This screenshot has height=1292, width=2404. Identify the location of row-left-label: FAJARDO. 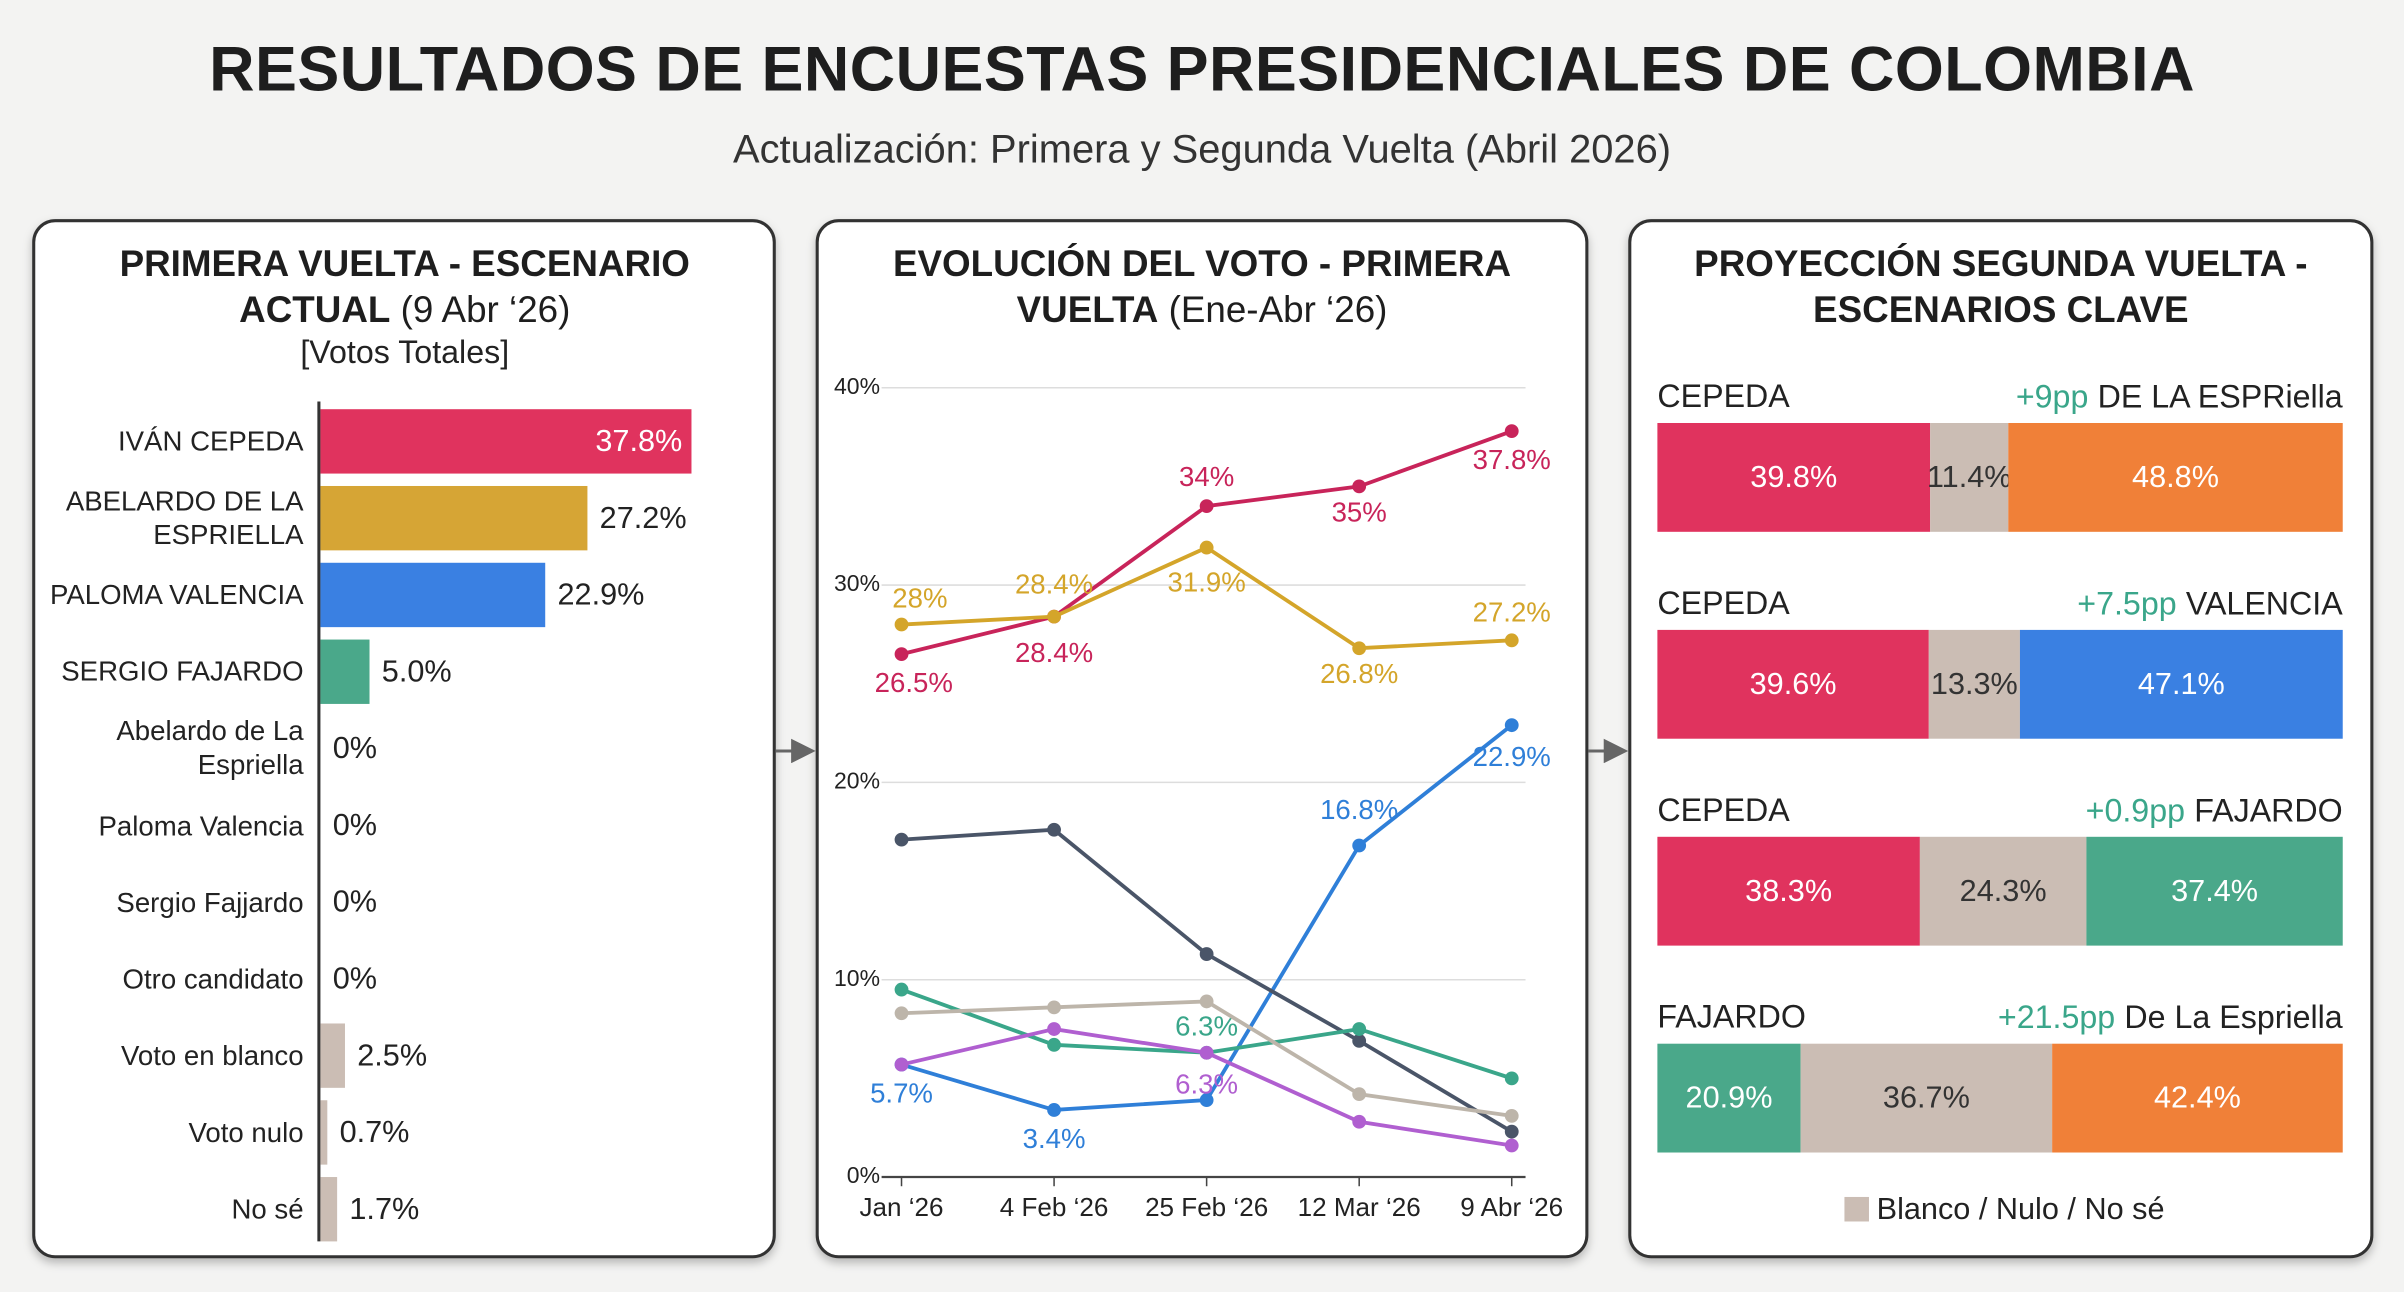
(1731, 1017).